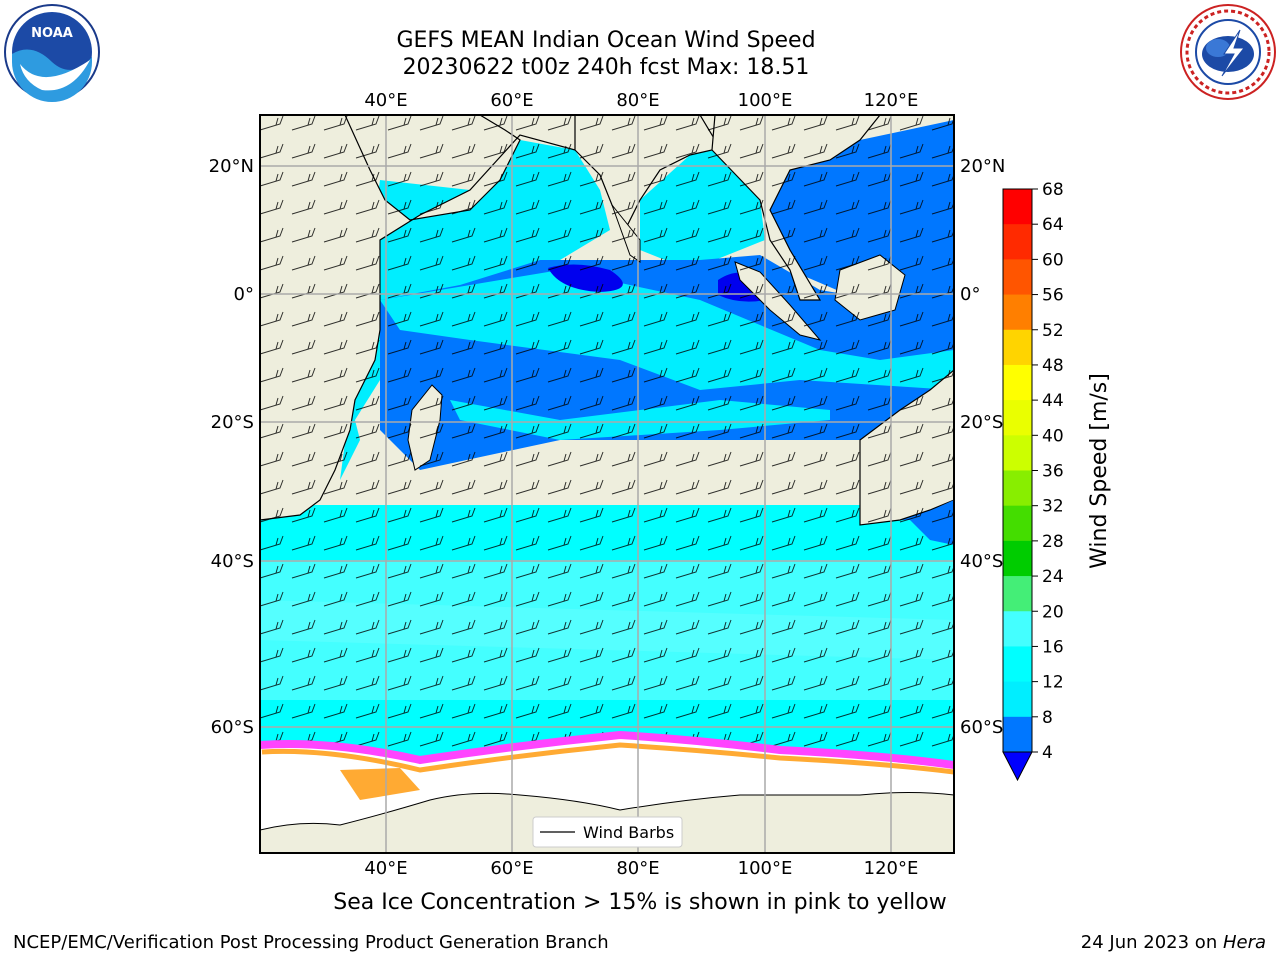 Image resolution: width=1280 pixels, height=960 pixels. Describe the element at coordinates (52, 53) in the screenshot. I see `noaa-logo: NOAA` at that location.